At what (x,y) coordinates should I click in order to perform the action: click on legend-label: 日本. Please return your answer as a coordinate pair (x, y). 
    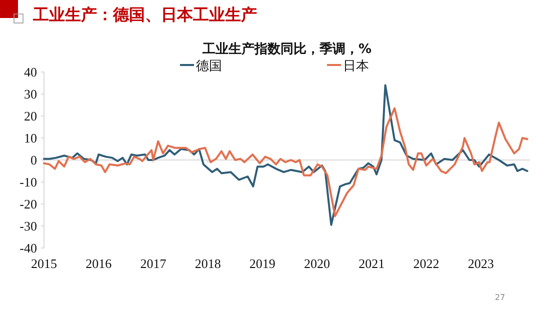
    Looking at the image, I should click on (356, 66).